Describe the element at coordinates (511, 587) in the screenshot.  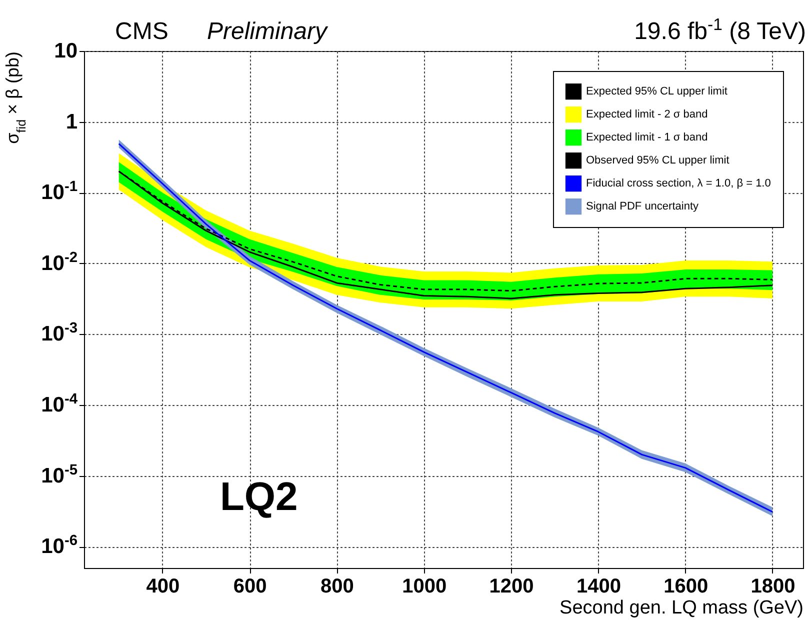
I see `x-tick-label: 1200` at that location.